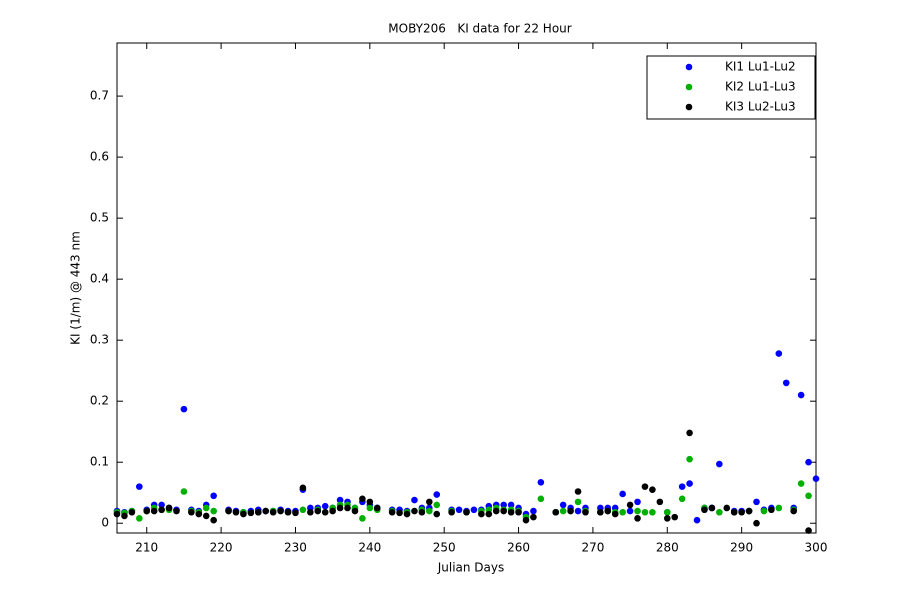 This screenshot has height=600, width=900. I want to click on y-axis-label: KI (1/m) @ 443 nm, so click(76, 288).